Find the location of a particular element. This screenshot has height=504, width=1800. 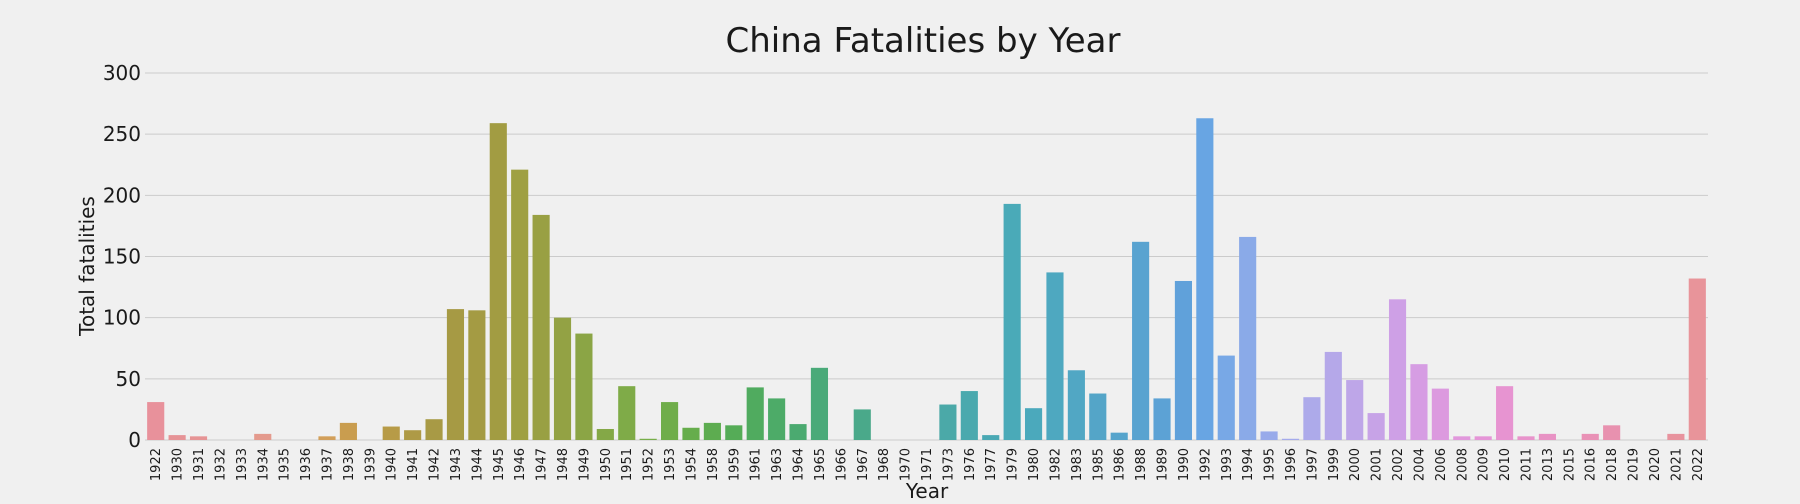

x-axis-label: Year is located at coordinates (927, 491).